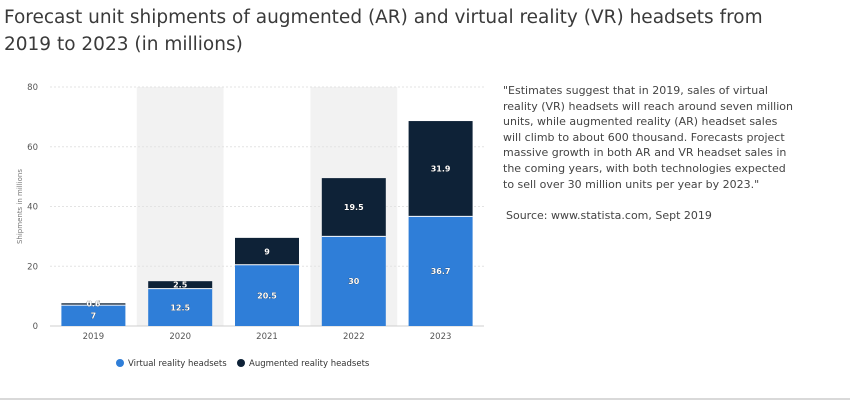  I want to click on source-text: Source: www.statista.com, Sept 2019, so click(609, 215).